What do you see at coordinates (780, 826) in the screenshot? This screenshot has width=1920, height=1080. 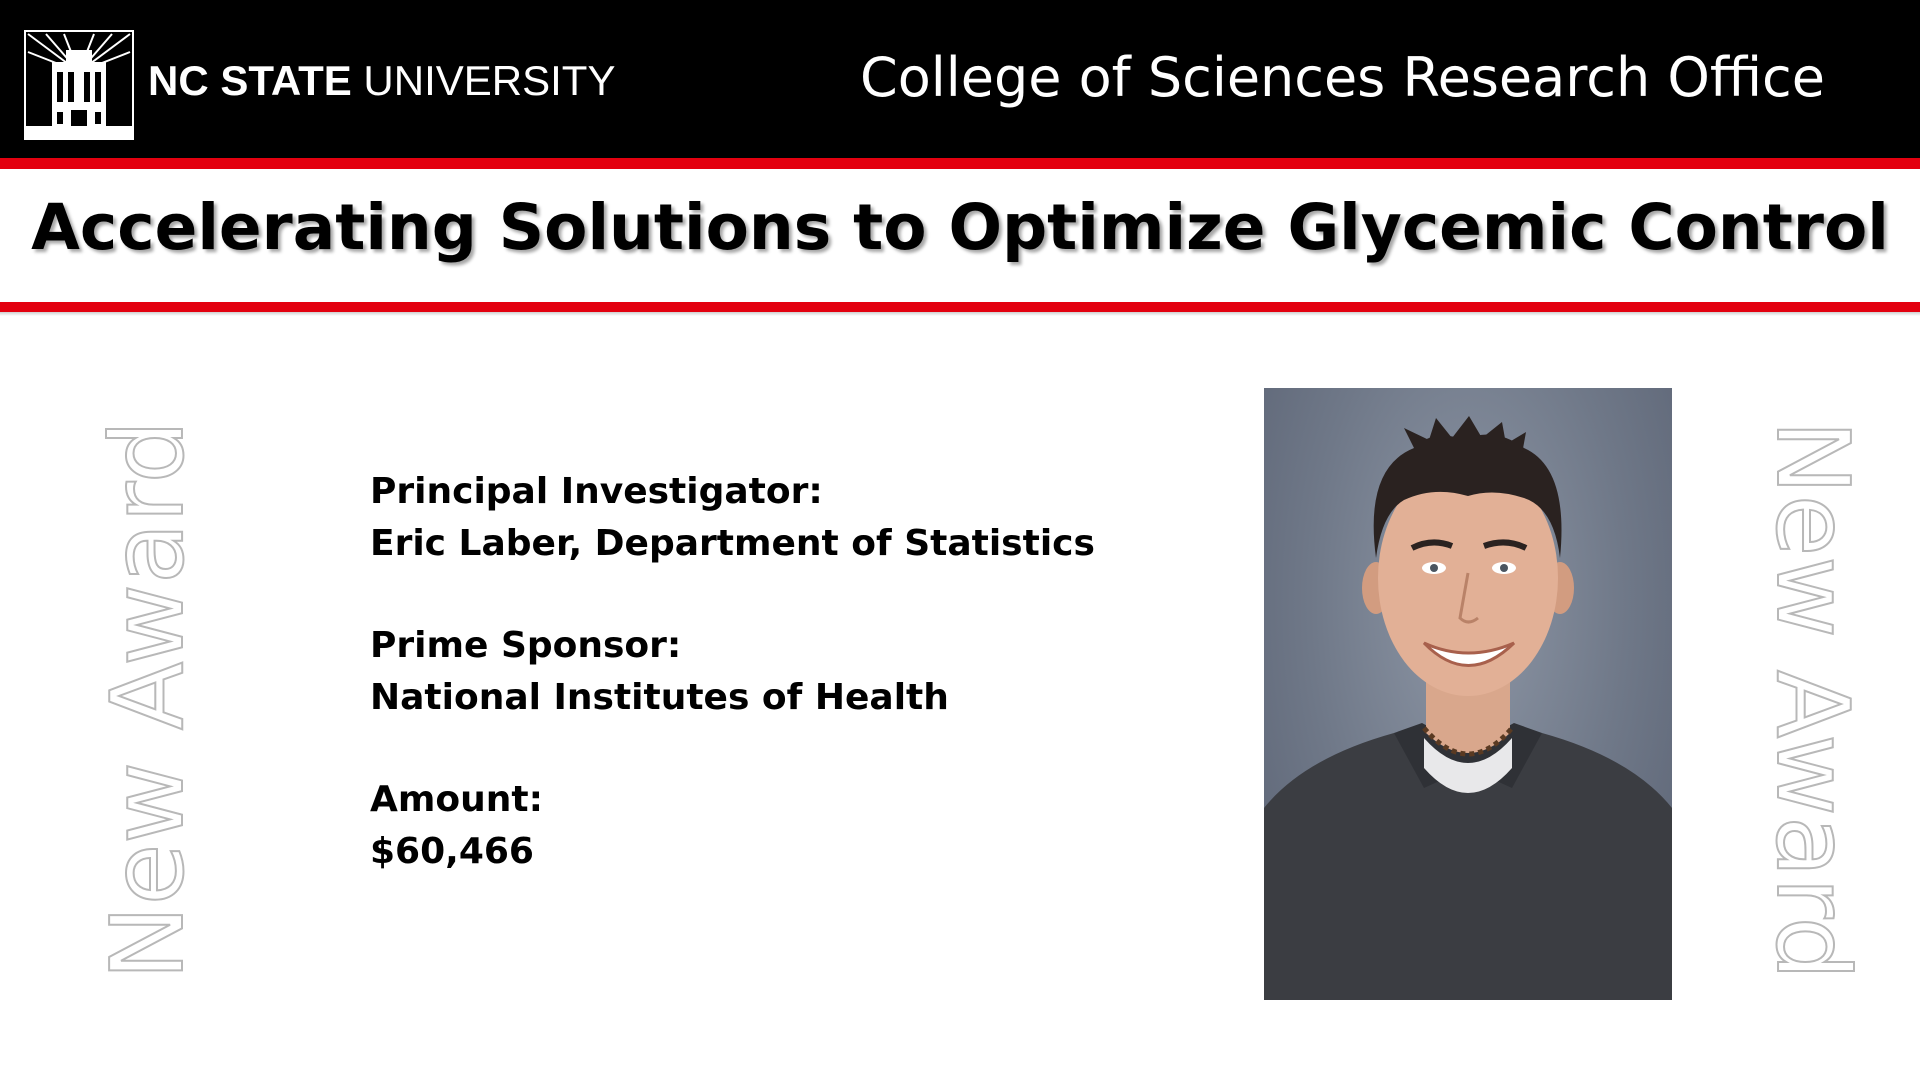 I see `amount-group: Amount: $60,466` at bounding box center [780, 826].